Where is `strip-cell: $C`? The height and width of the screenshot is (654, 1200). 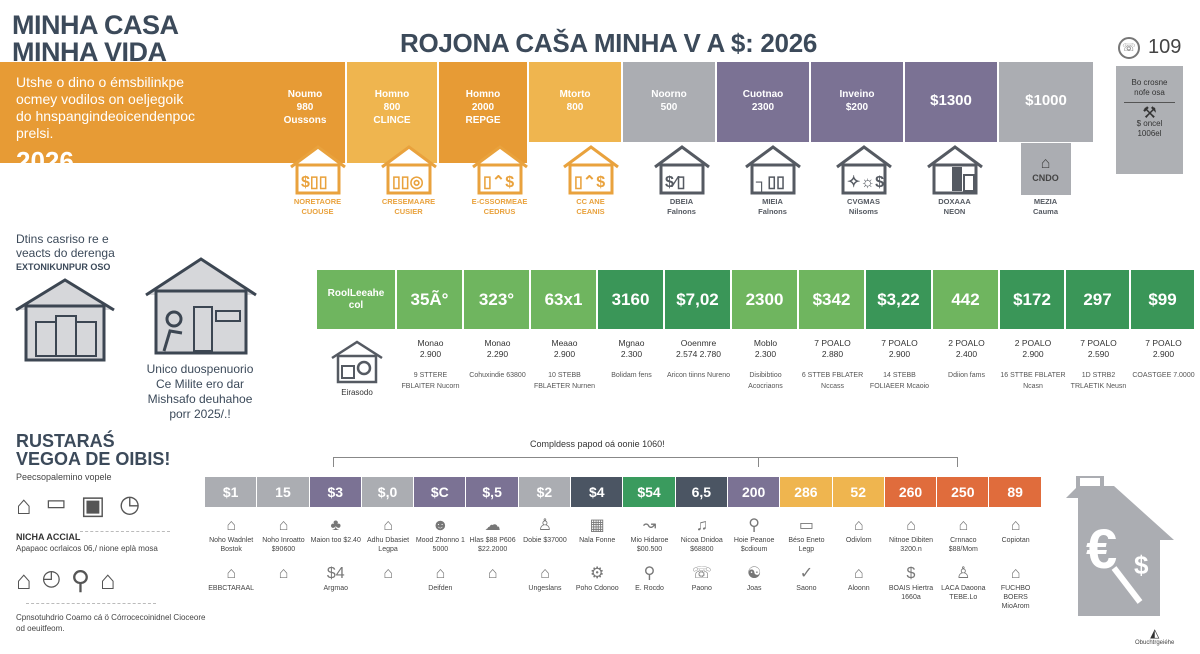
strip-cell: $C is located at coordinates (440, 492).